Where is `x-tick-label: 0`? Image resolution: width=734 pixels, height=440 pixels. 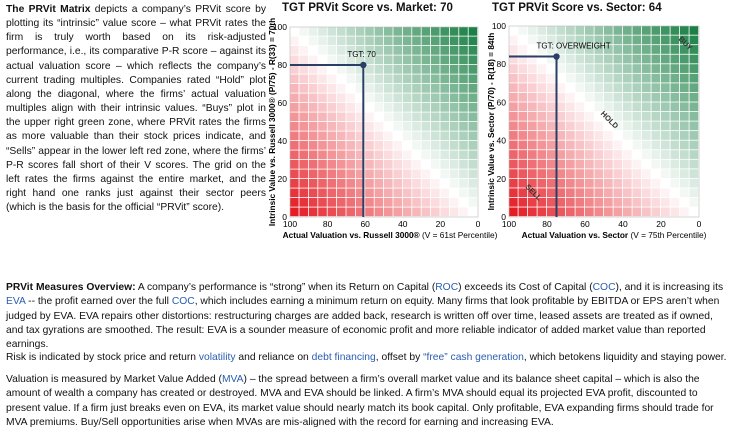
x-tick-label: 0 is located at coordinates (699, 224).